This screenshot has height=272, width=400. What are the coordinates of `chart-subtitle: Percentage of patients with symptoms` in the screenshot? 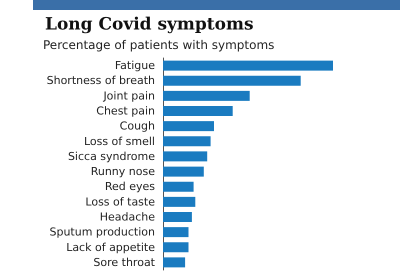 It's located at (158, 45).